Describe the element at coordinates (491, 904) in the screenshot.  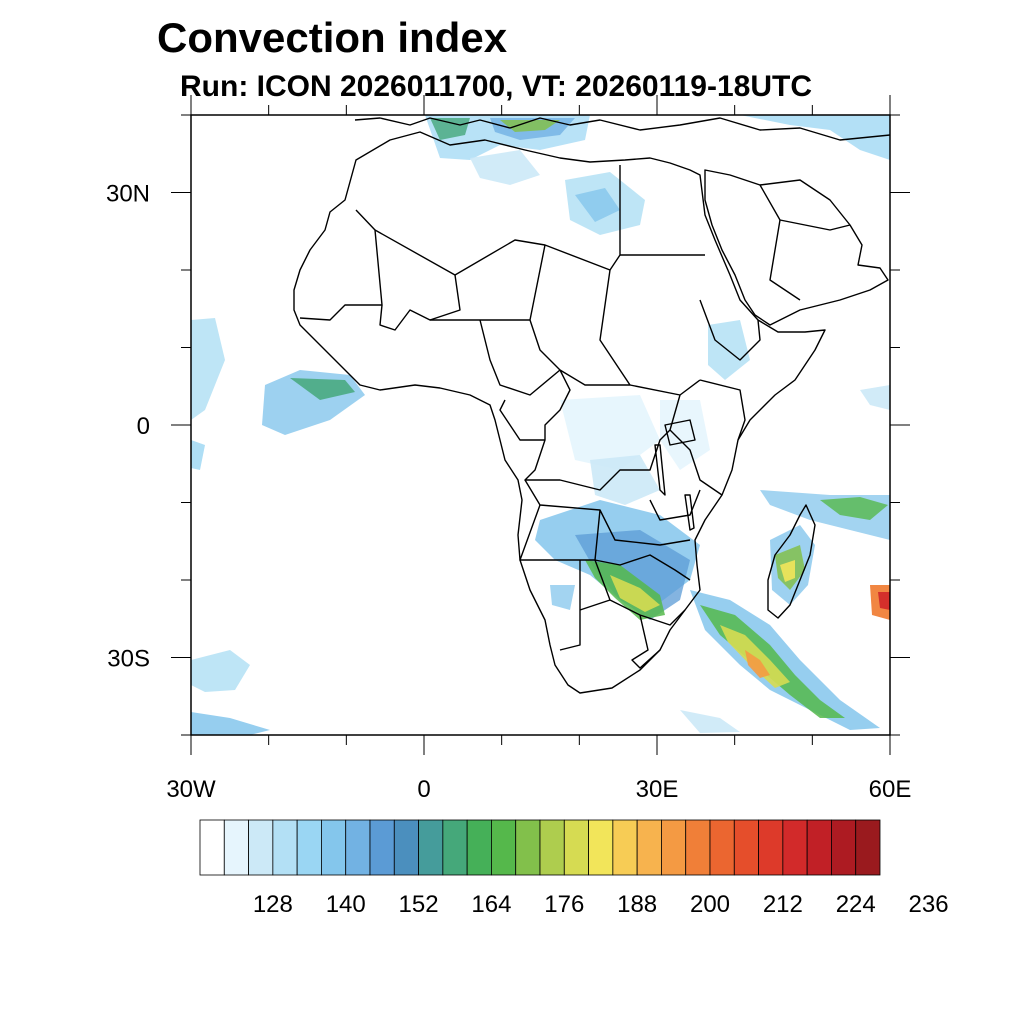
I see `colorbar-label: 164` at that location.